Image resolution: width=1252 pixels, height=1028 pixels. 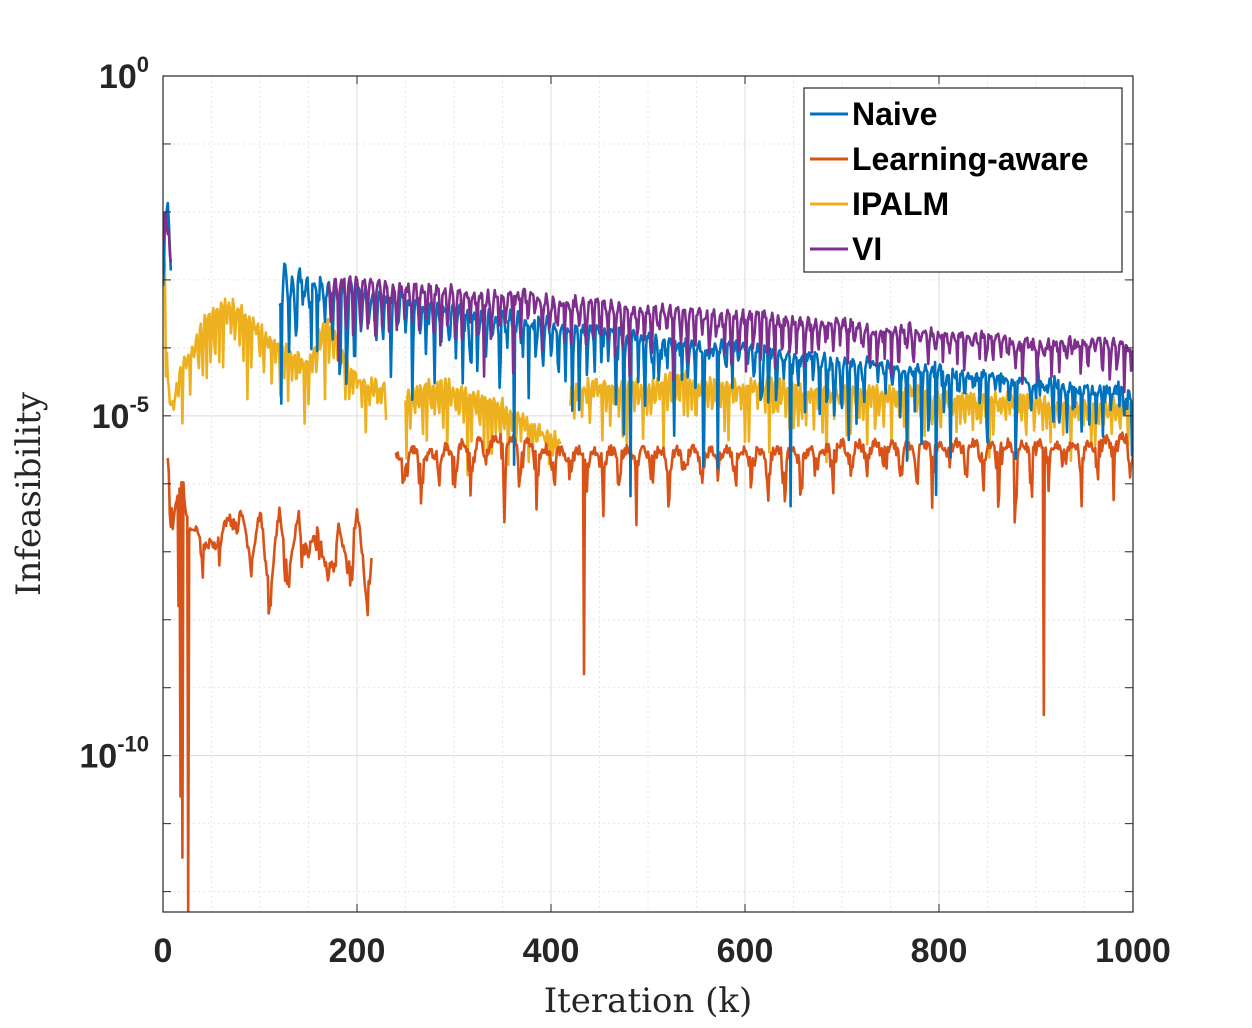 I want to click on series-line-vi-seg1, so click(x=729, y=334).